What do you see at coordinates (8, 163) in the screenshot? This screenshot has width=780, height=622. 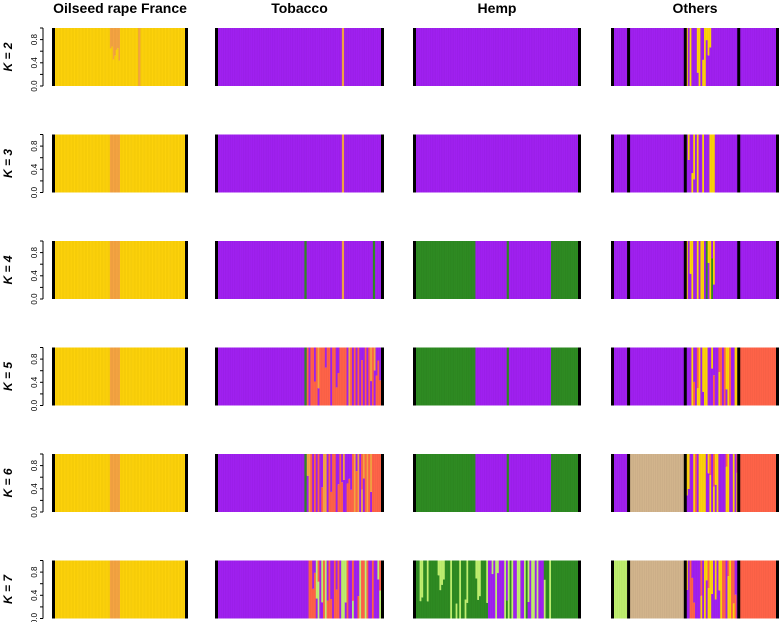 I see `row-label: K = 3` at bounding box center [8, 163].